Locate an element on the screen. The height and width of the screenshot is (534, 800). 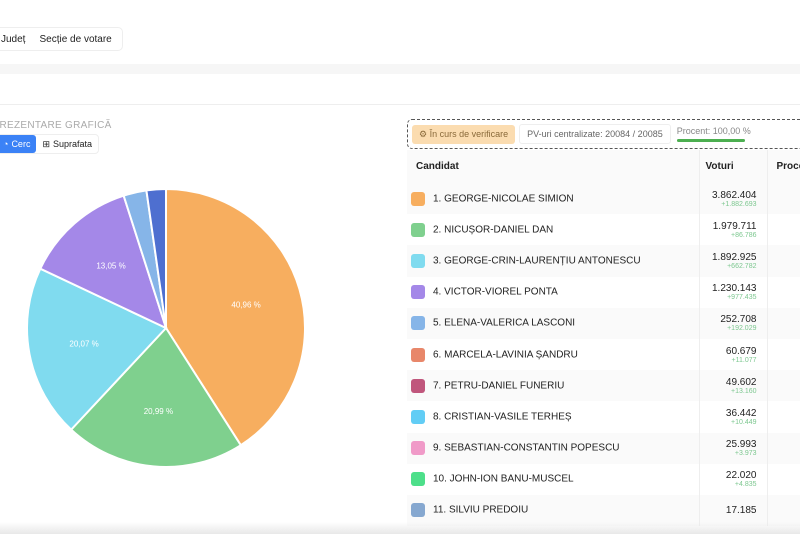
votes-cell: 1.979.711 +86.786 is located at coordinates (733, 230).